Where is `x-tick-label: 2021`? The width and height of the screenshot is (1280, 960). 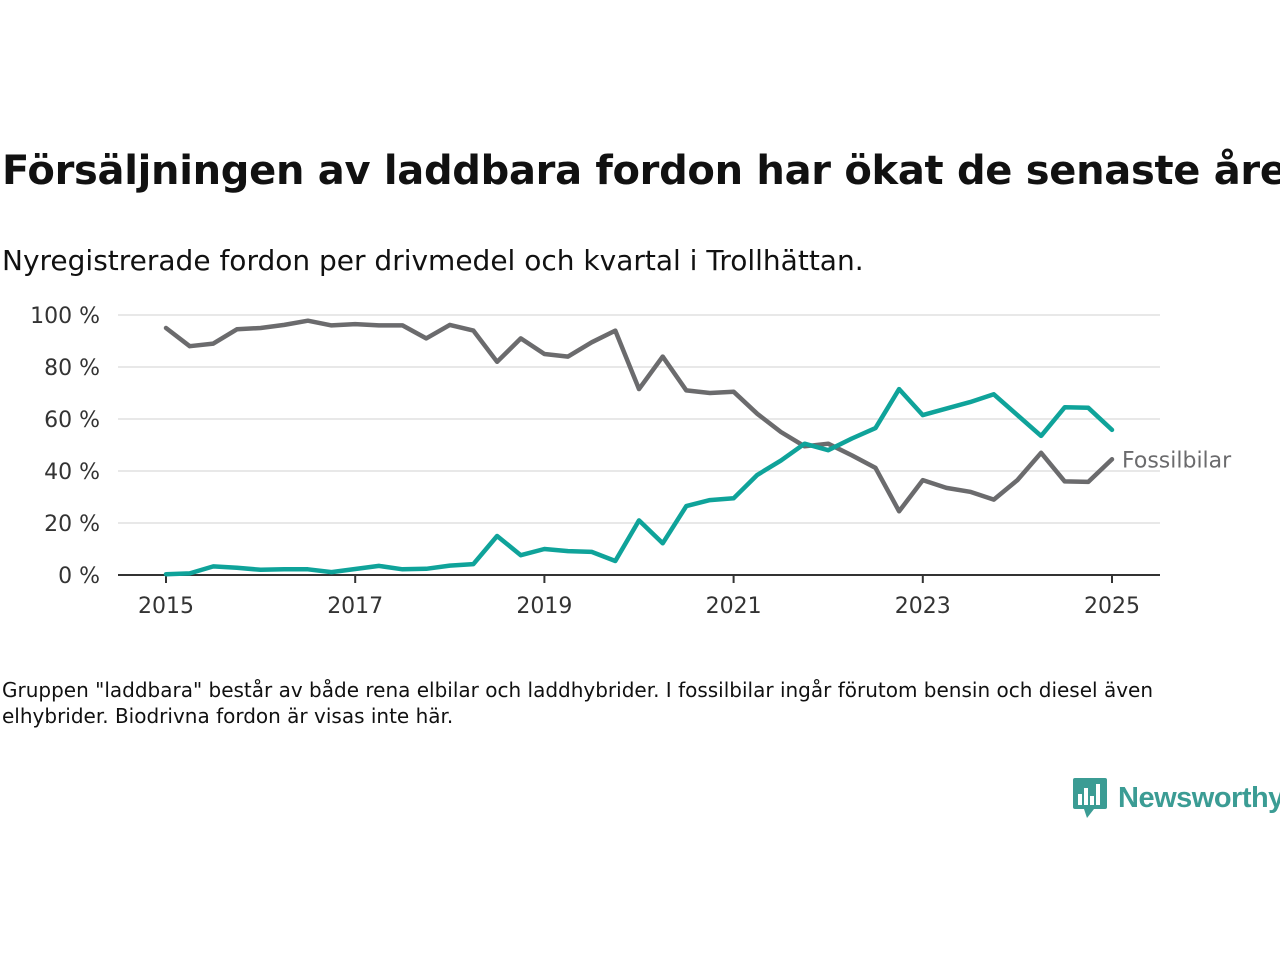 x-tick-label: 2021 is located at coordinates (734, 606).